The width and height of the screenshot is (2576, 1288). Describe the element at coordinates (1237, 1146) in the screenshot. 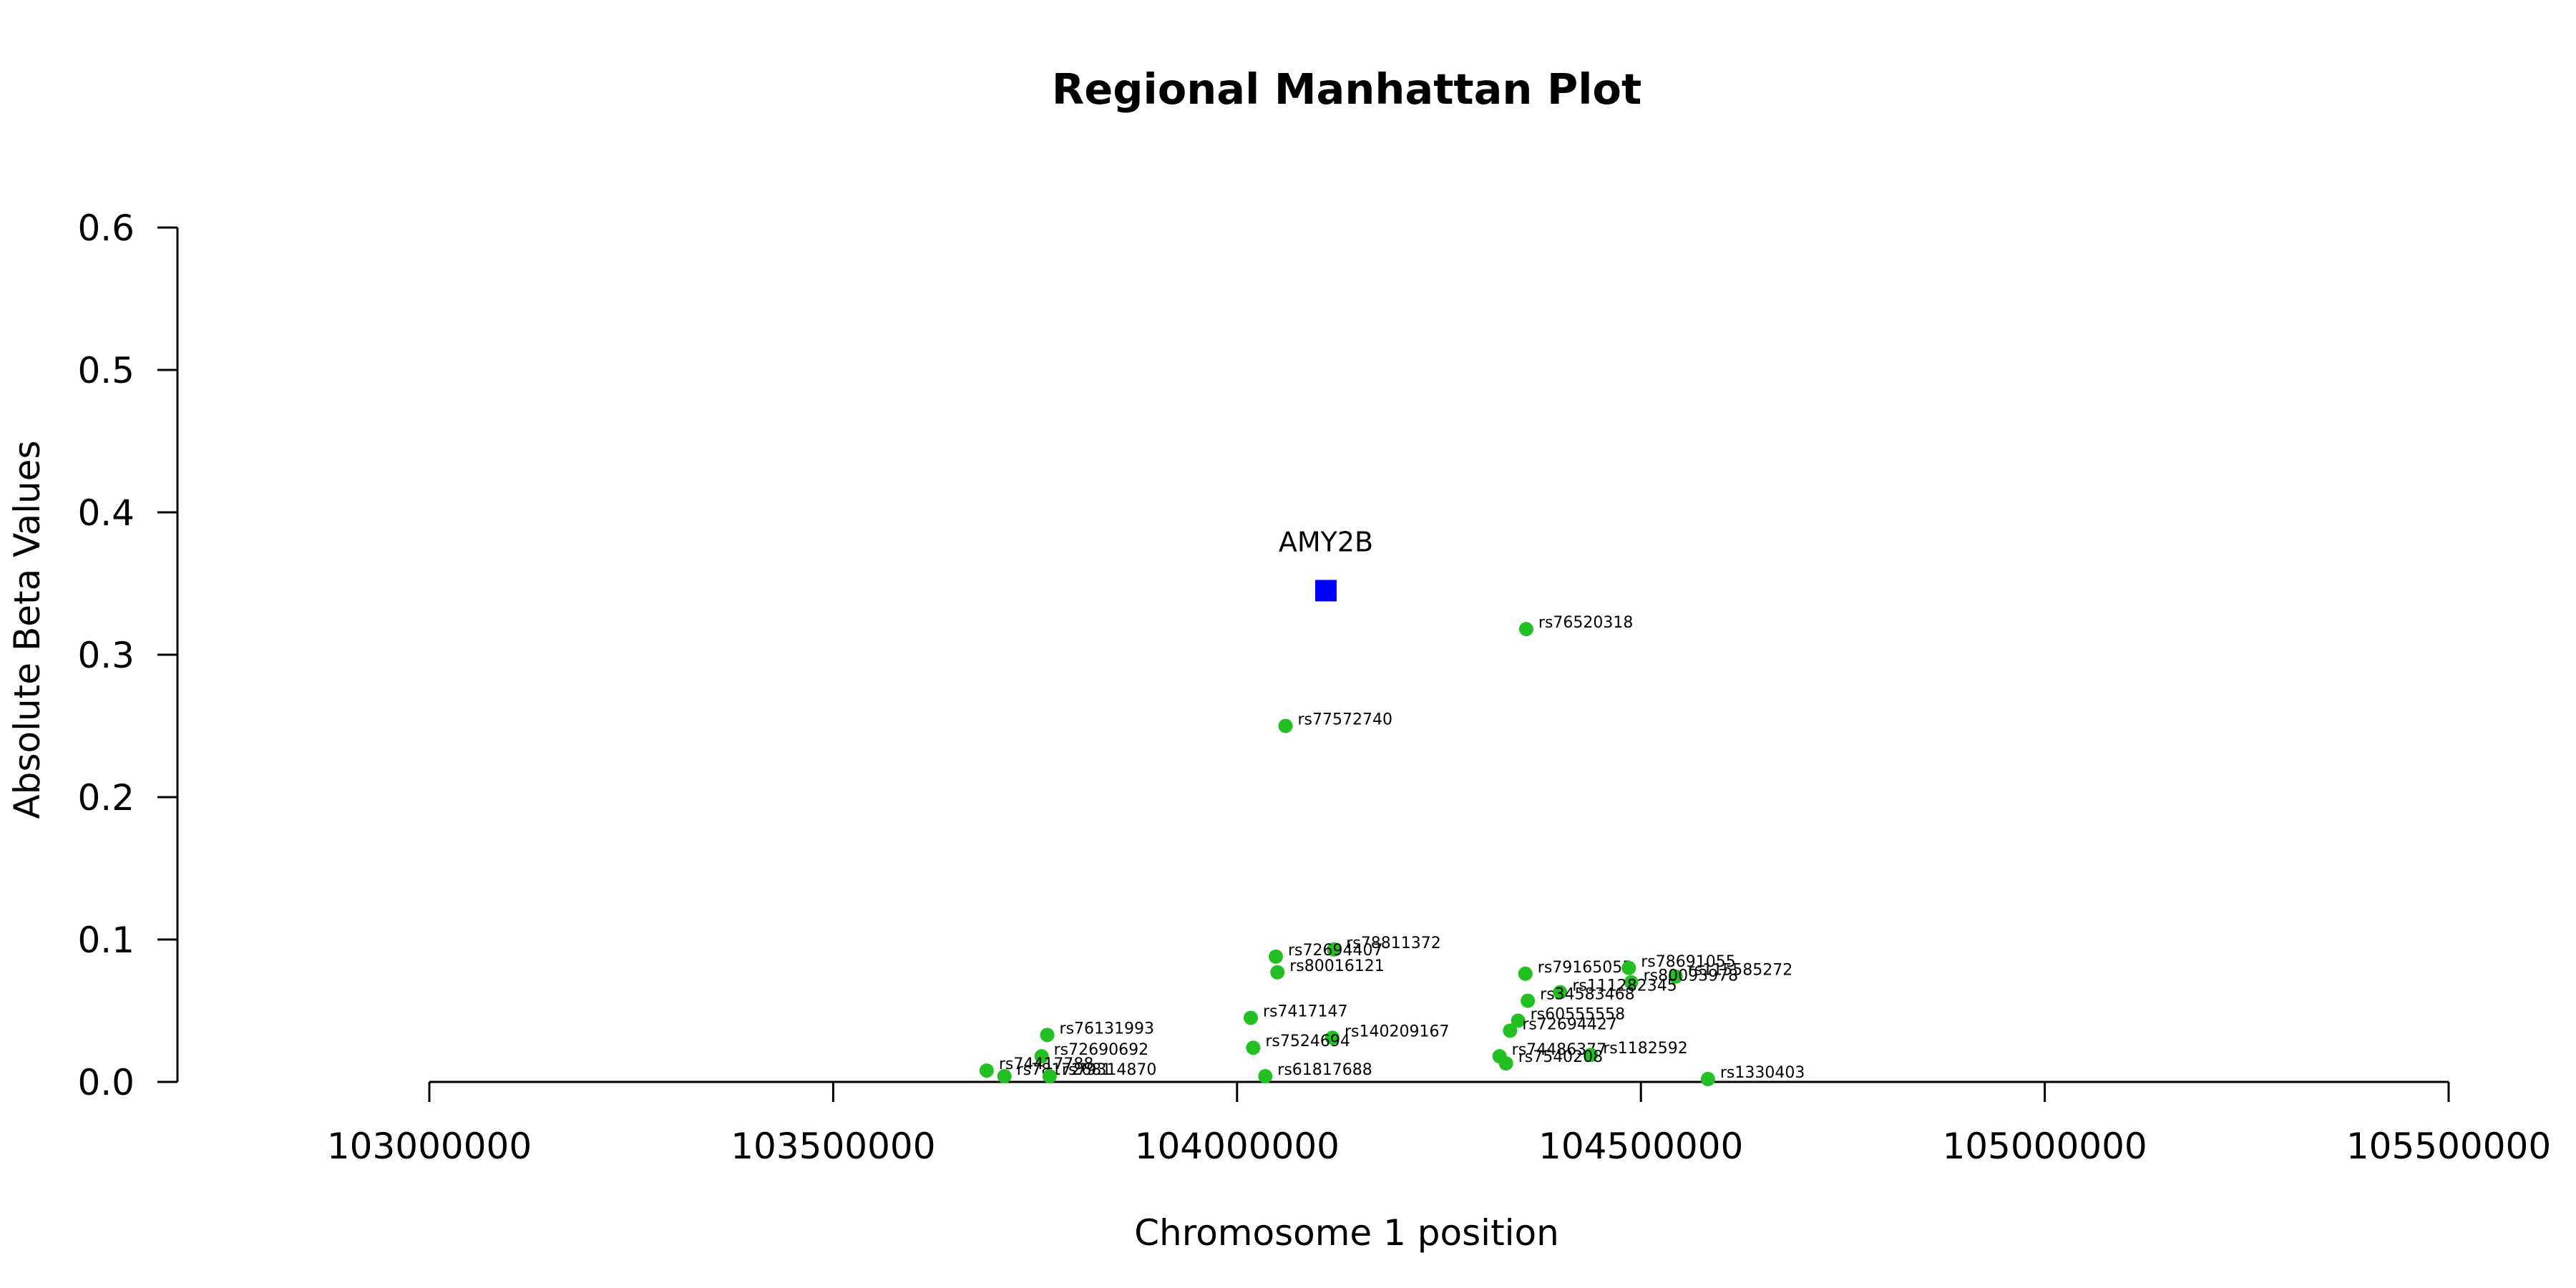

I see `x-tick-label: 104000000` at that location.